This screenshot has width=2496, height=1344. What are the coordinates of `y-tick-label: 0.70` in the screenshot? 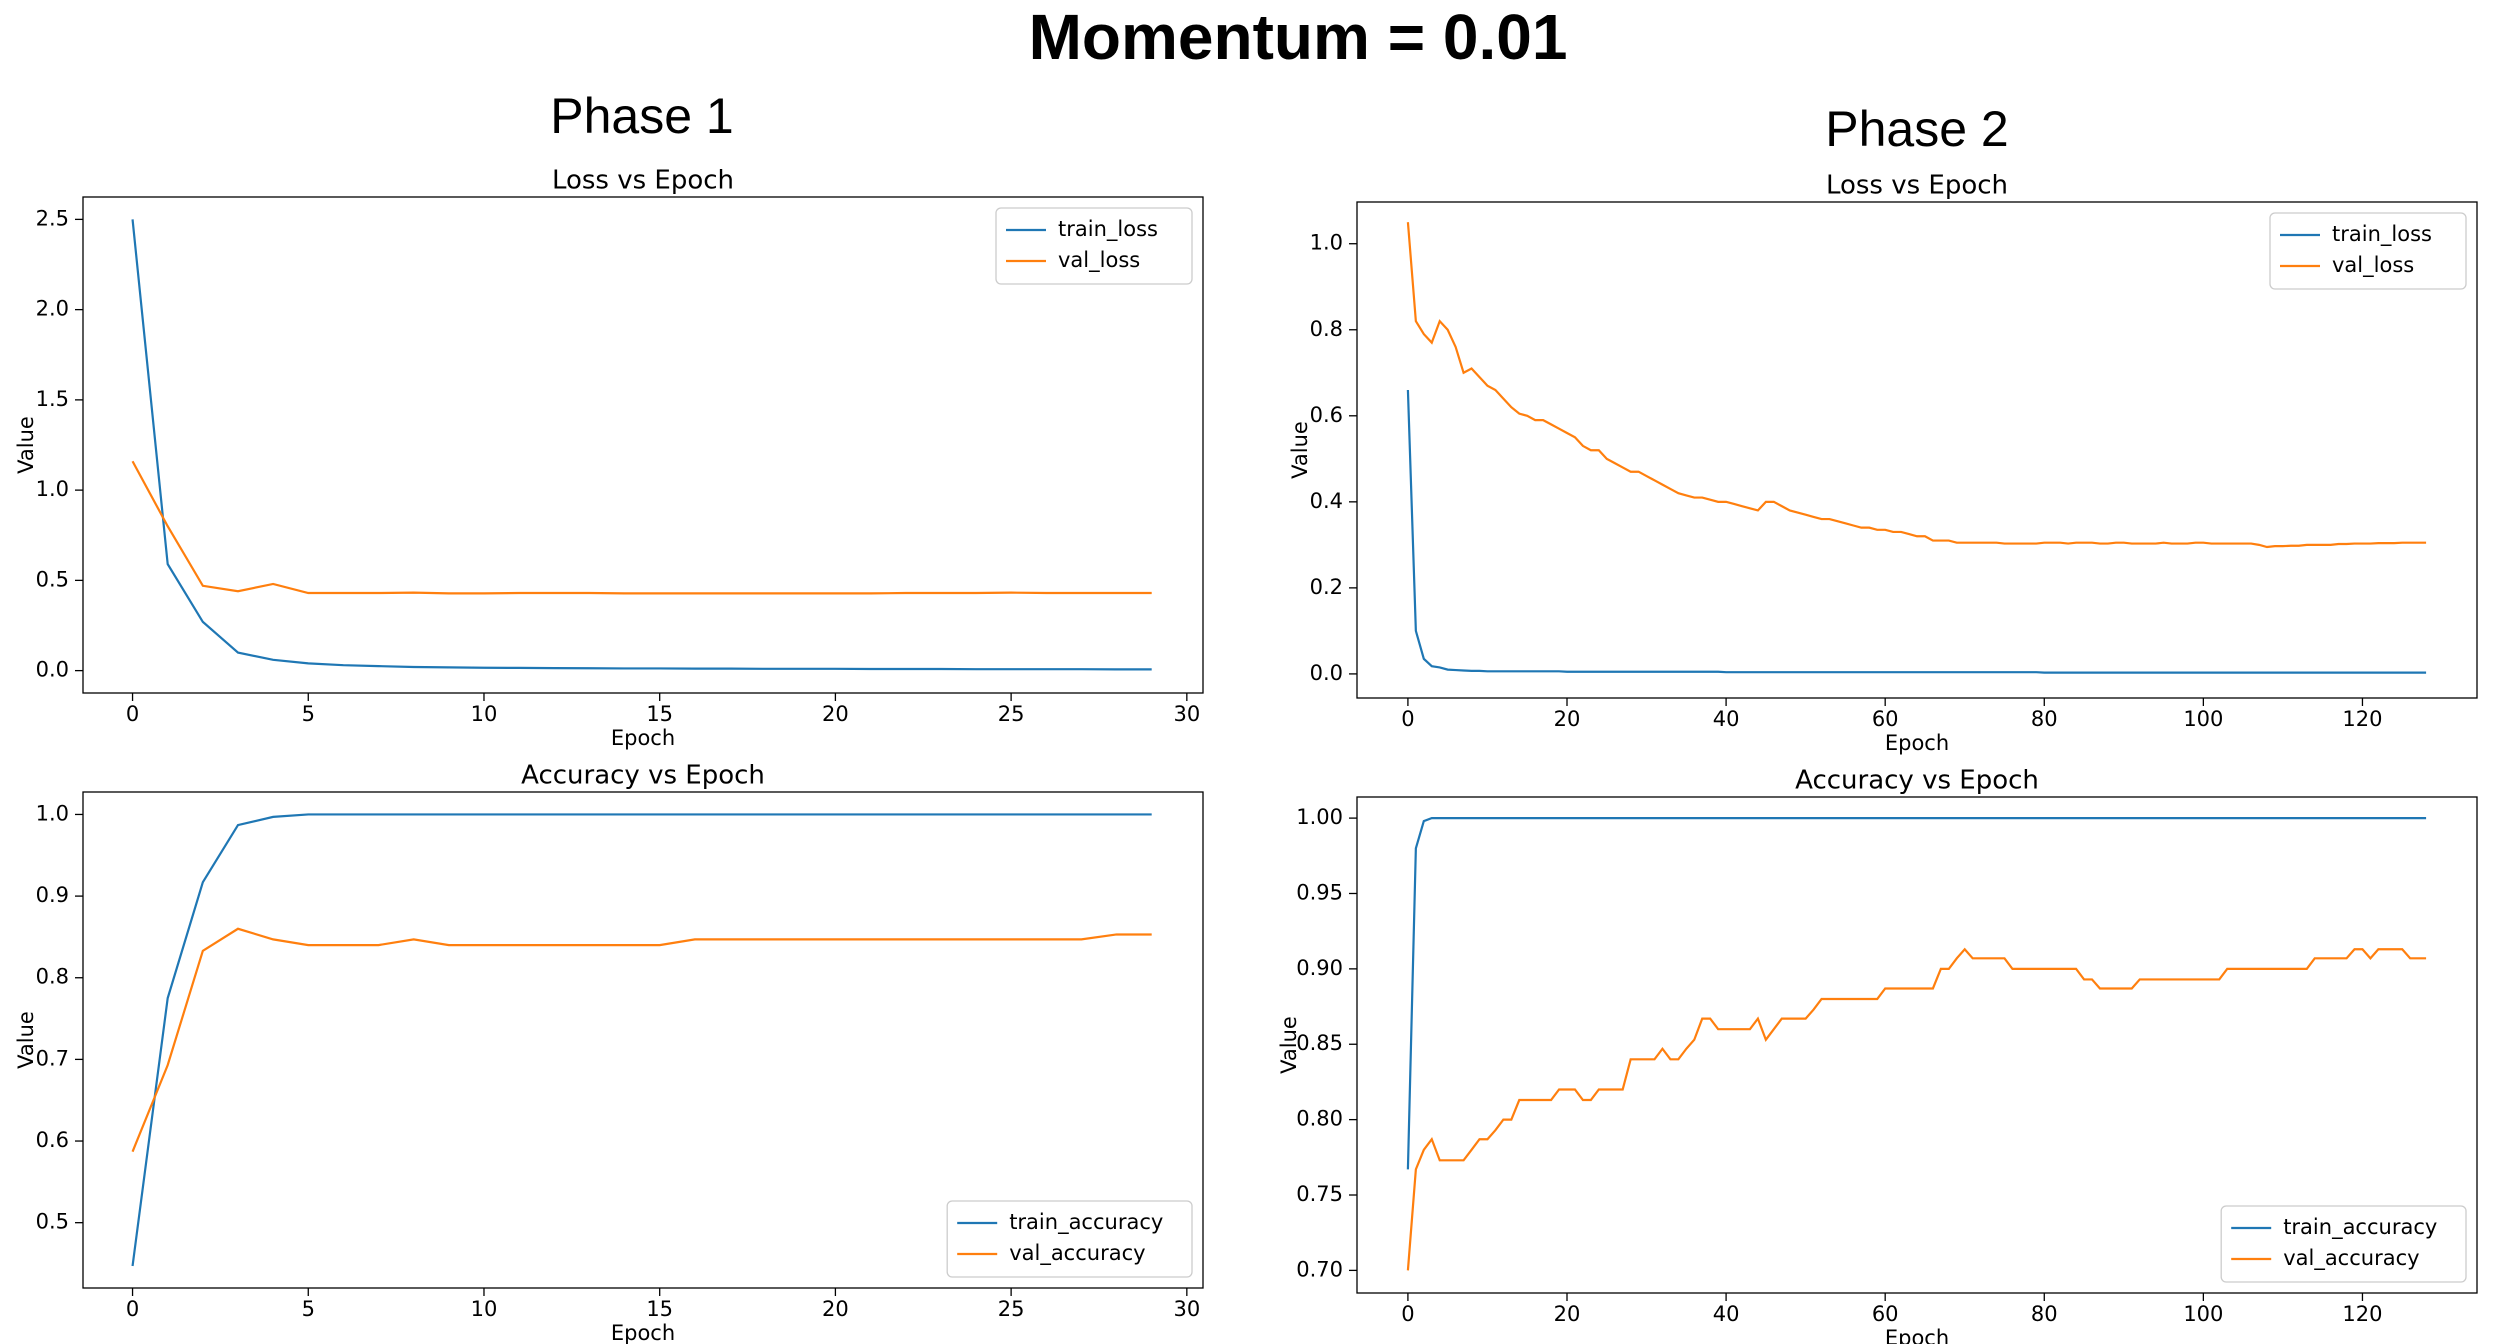 It's located at (1319, 1269).